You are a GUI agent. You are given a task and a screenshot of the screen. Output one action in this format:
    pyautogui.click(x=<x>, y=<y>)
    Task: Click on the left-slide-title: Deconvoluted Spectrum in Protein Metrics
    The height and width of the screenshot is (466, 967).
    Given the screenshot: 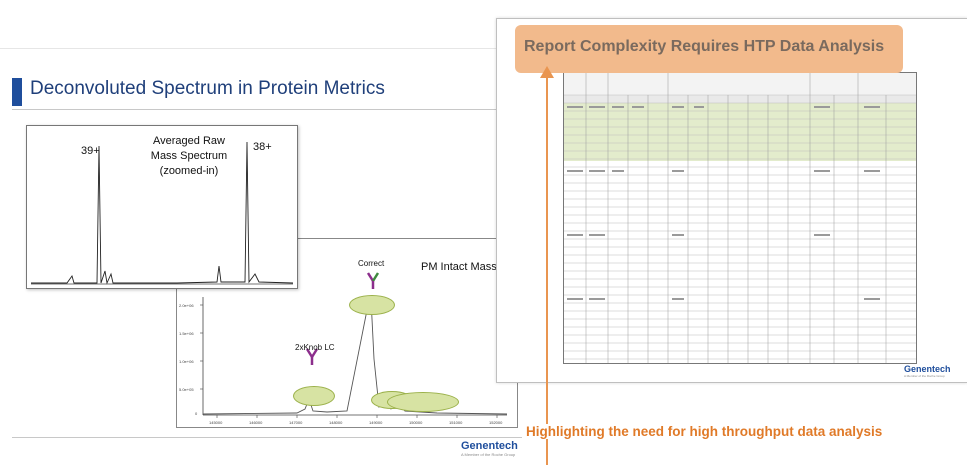 What is the action you would take?
    pyautogui.click(x=207, y=88)
    